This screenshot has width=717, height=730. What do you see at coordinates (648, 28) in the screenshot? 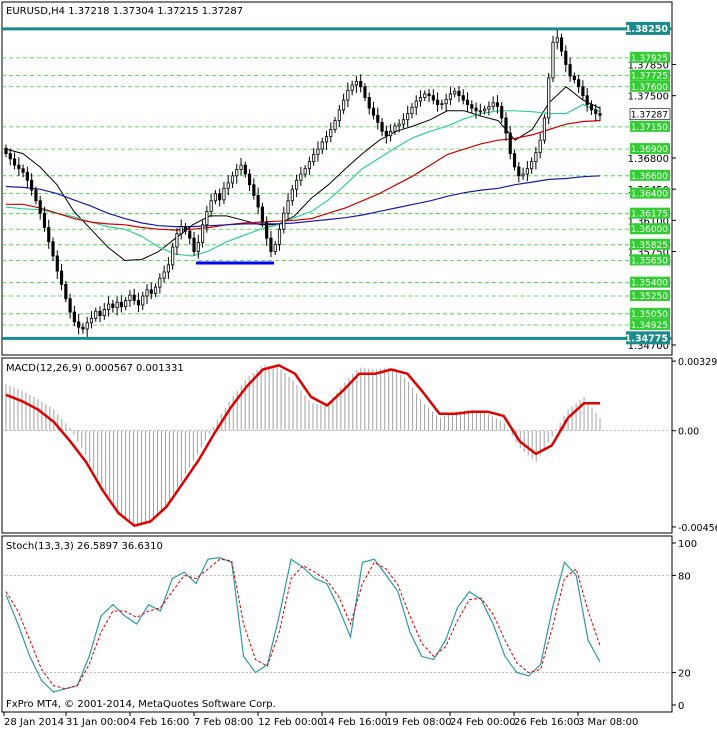
I see `resistance-price-box` at bounding box center [648, 28].